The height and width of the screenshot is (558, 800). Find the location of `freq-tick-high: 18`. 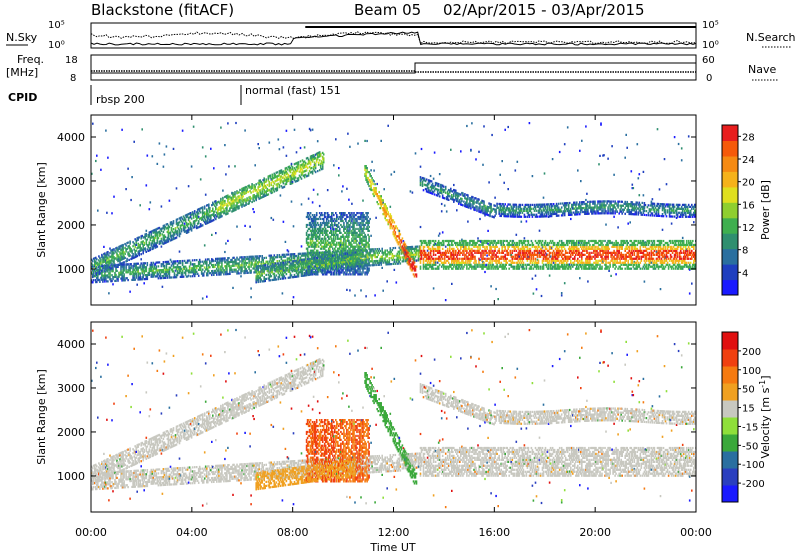

freq-tick-high: 18 is located at coordinates (71, 60).